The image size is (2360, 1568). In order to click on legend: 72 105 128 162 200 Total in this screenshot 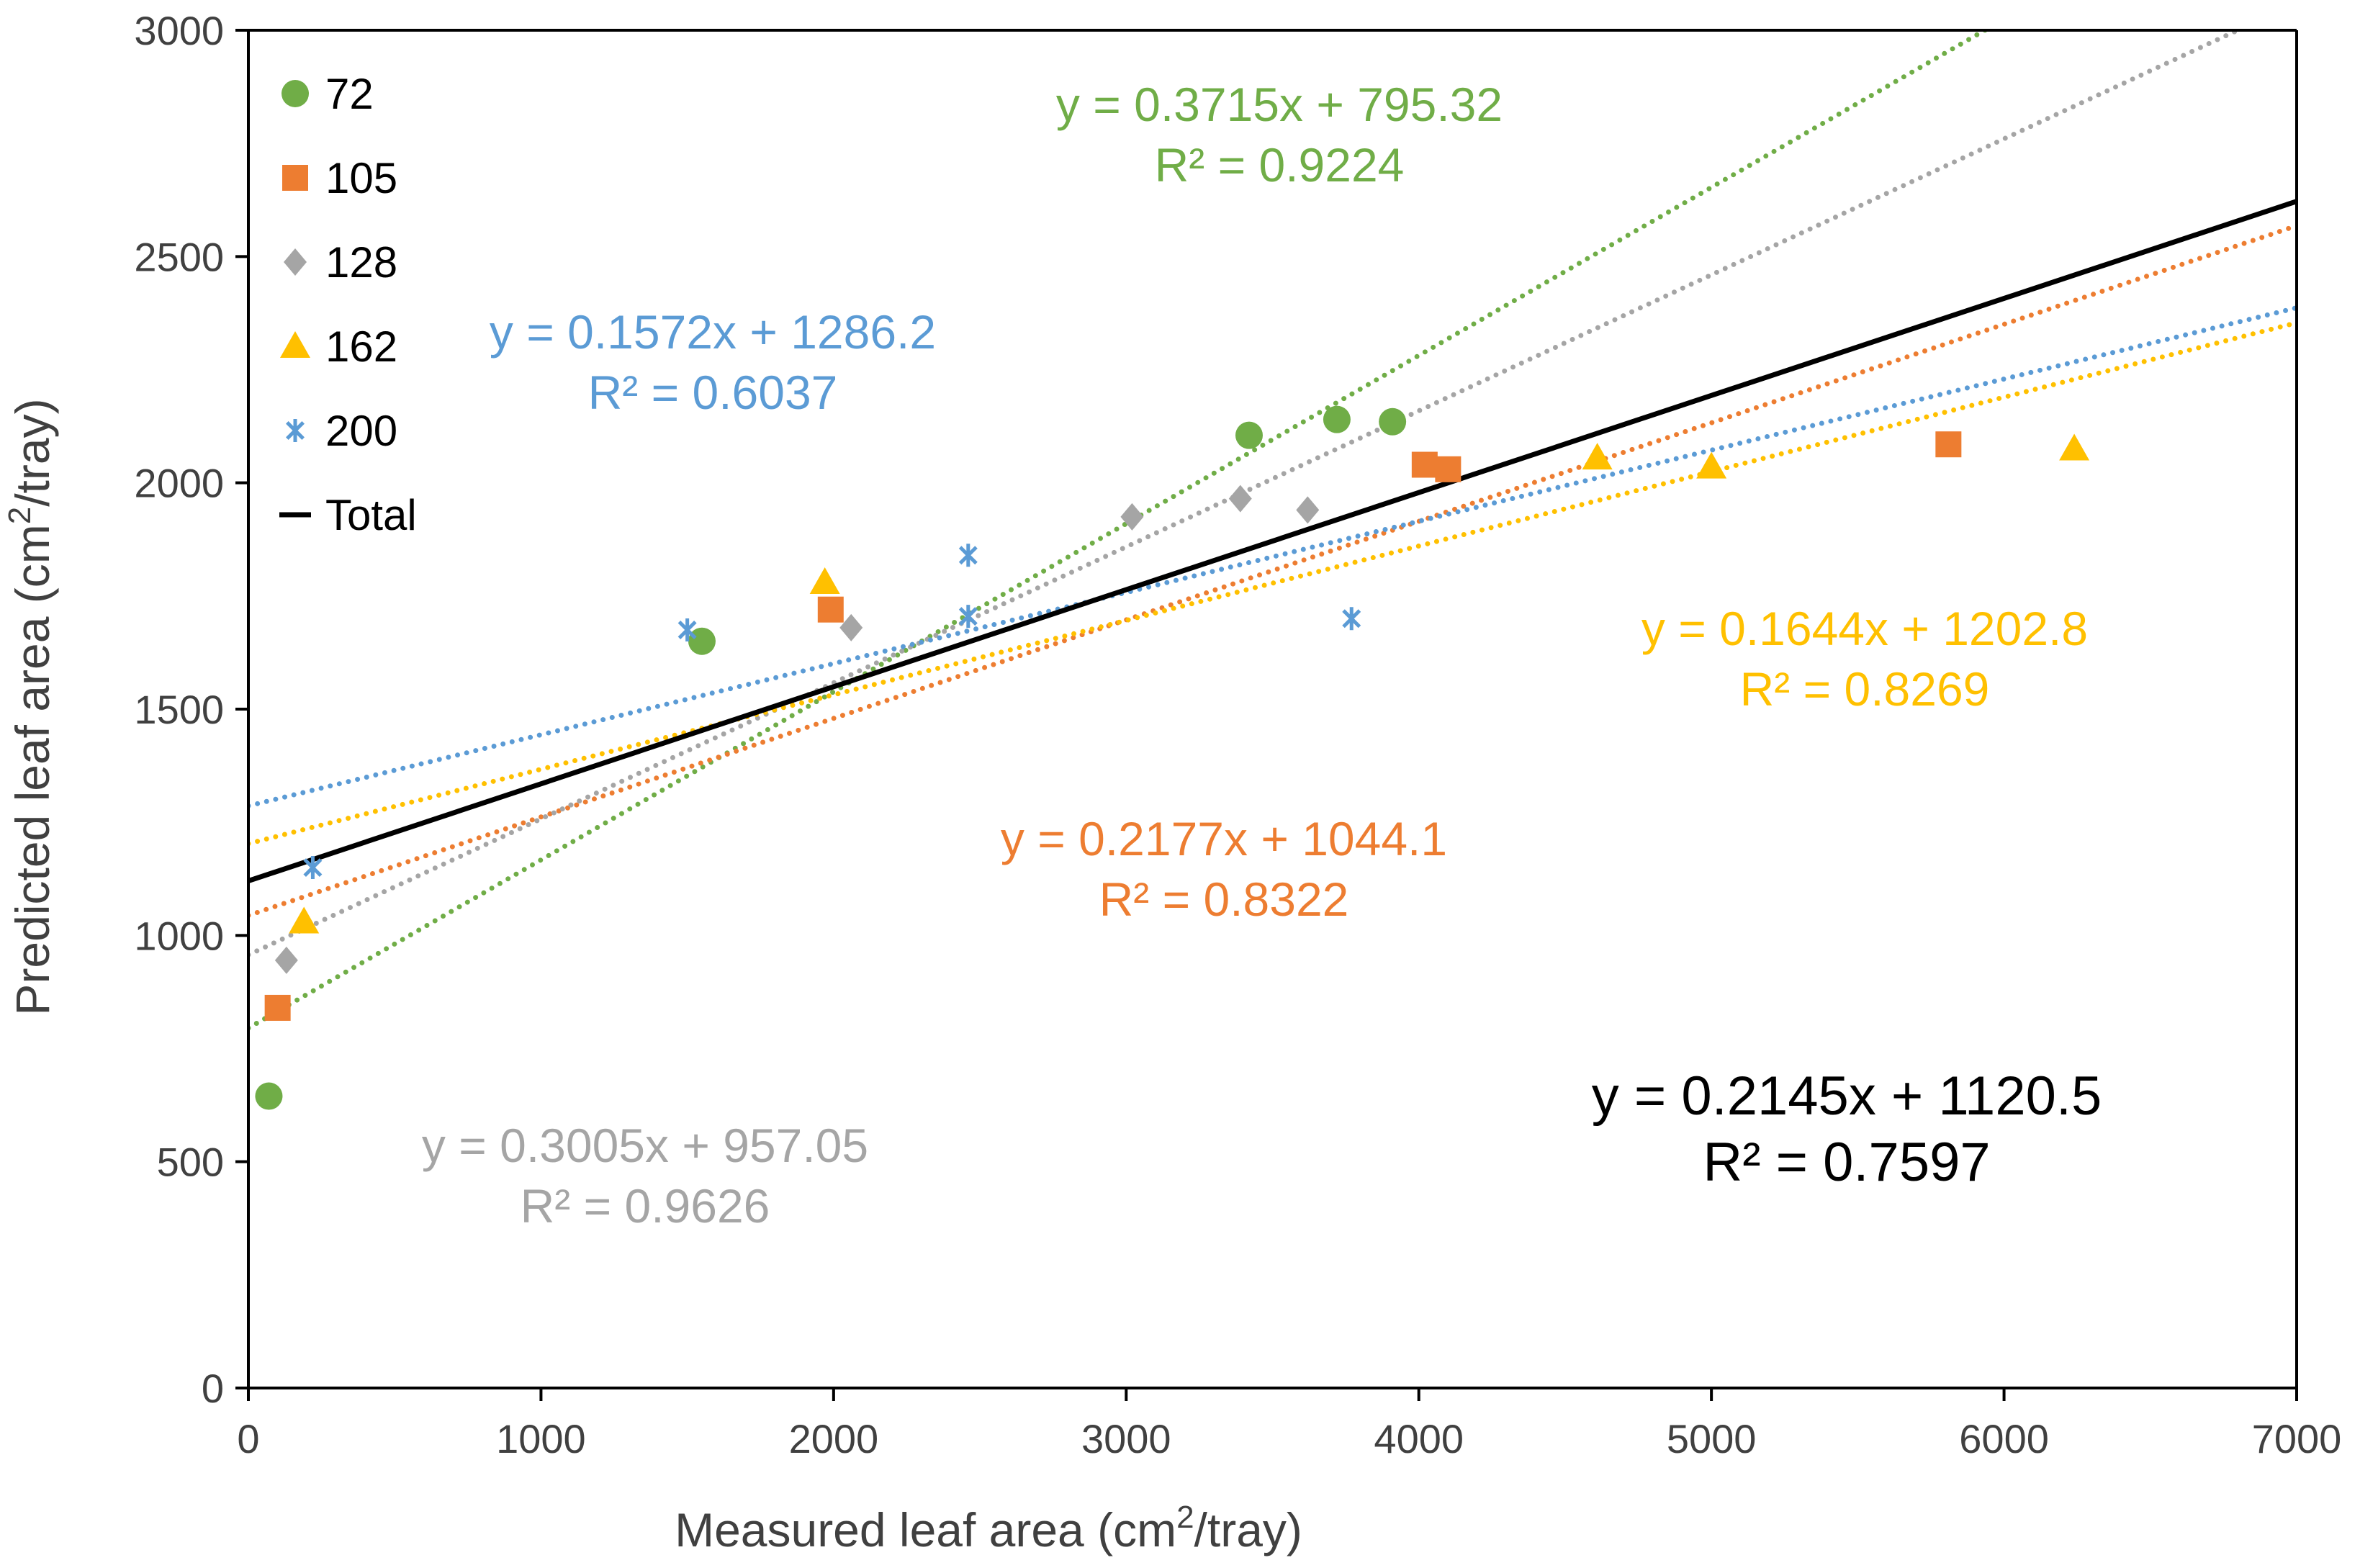, I will do `click(348, 304)`.